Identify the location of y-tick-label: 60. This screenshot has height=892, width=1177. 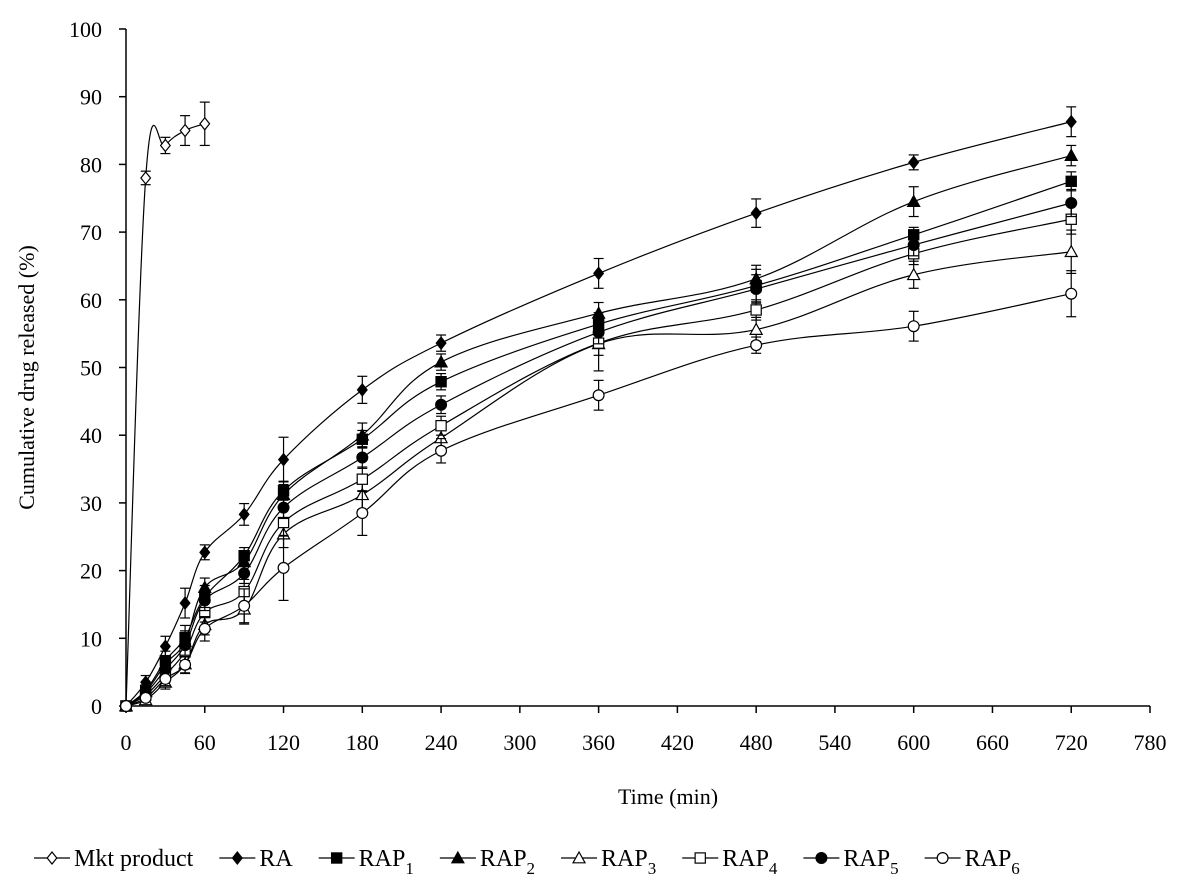
(91, 300).